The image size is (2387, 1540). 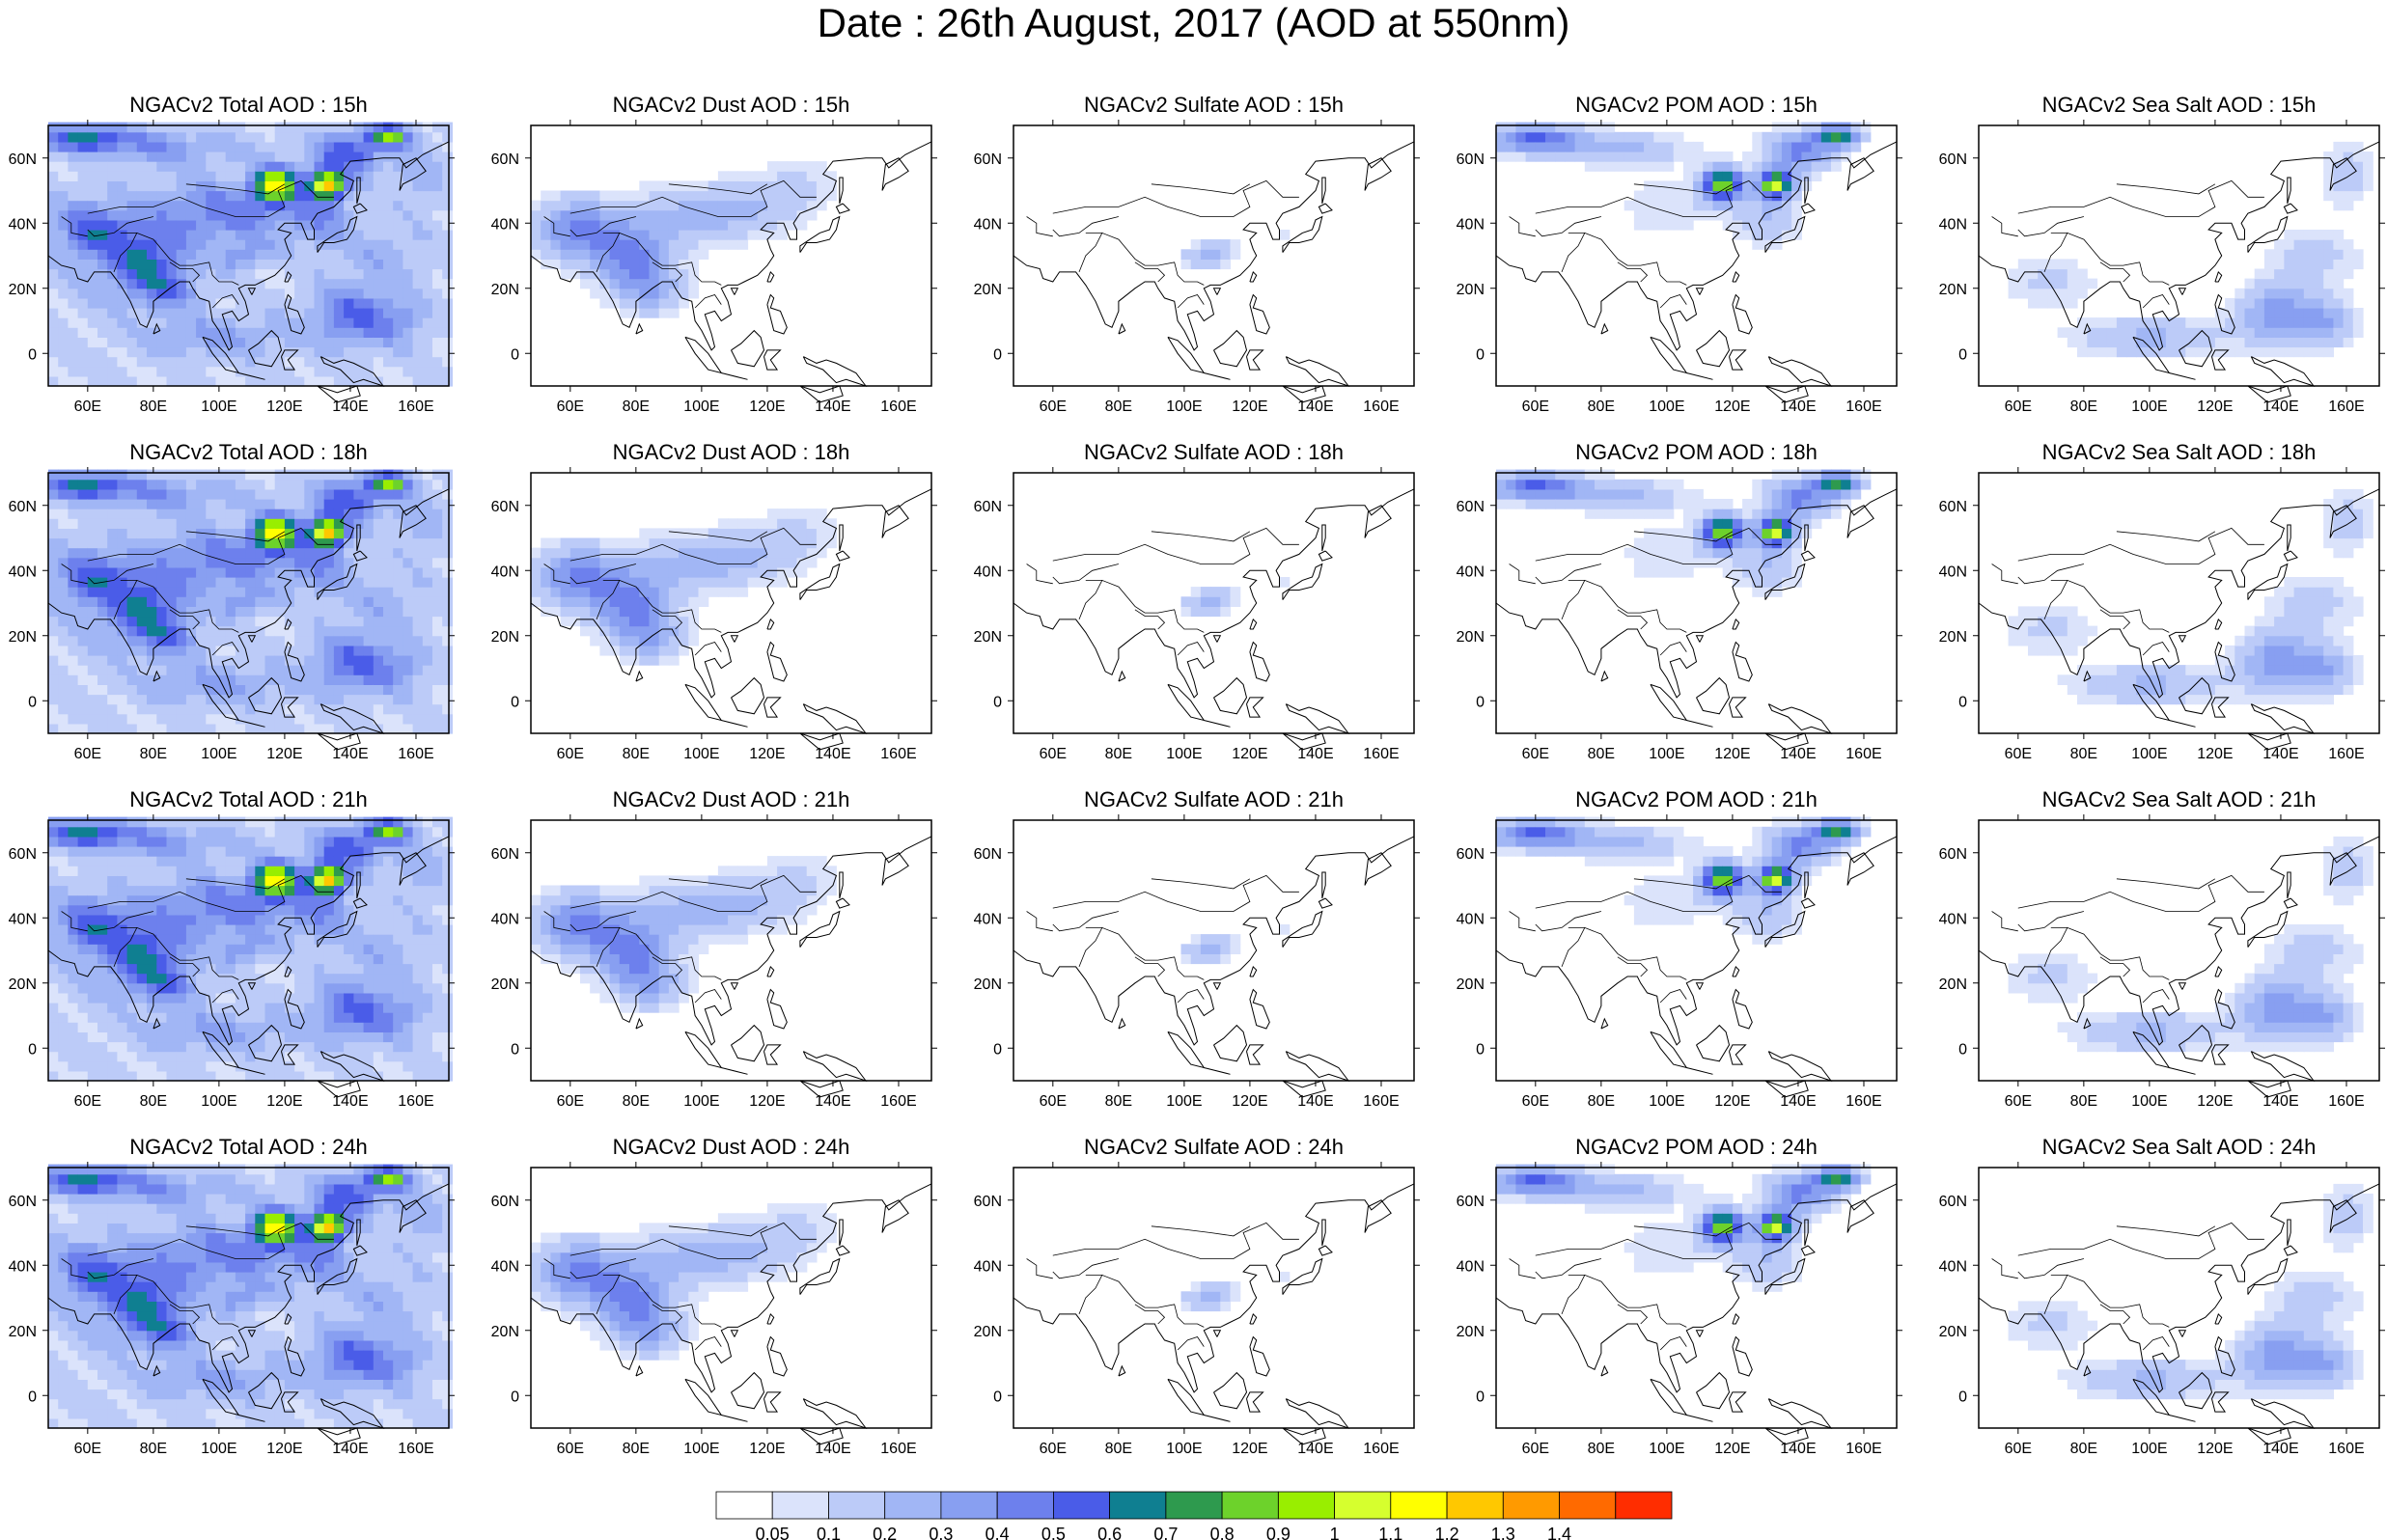 What do you see at coordinates (415, 407) in the screenshot?
I see `lon-tick-label: 160E` at bounding box center [415, 407].